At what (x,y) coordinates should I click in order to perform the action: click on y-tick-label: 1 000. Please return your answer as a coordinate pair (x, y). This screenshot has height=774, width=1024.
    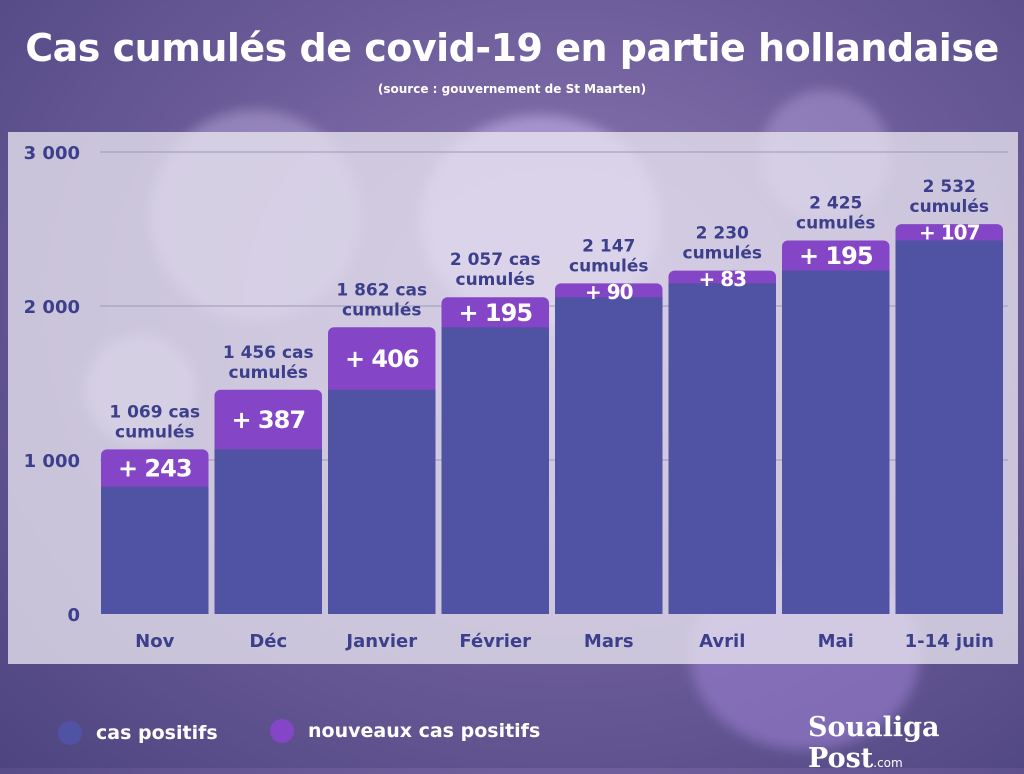
    Looking at the image, I should click on (52, 461).